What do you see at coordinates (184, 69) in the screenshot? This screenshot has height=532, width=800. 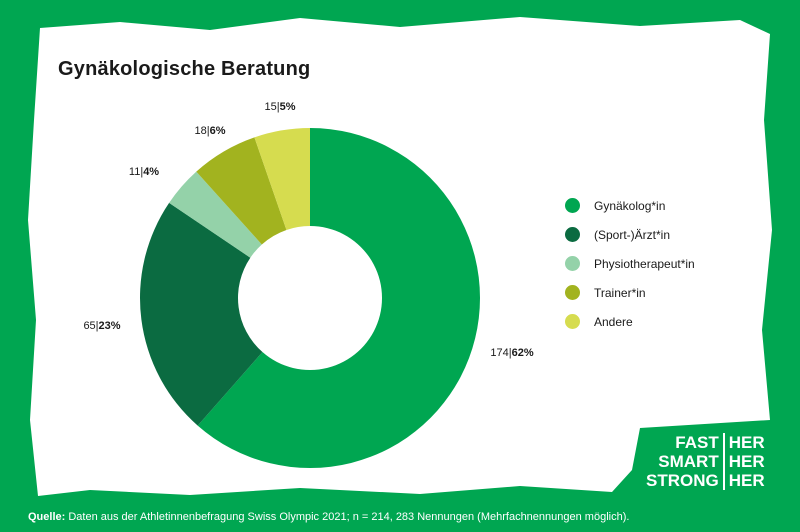 I see `chart-title: Gynäkologische Beratung` at bounding box center [184, 69].